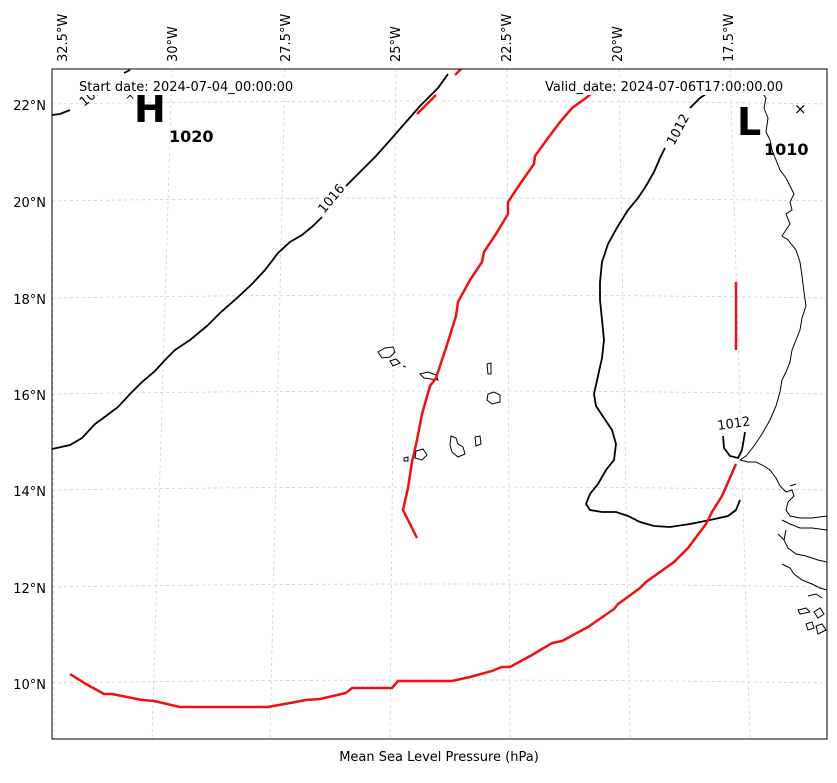 The height and width of the screenshot is (783, 837). I want to click on start-label-bg, so click(194, 86).